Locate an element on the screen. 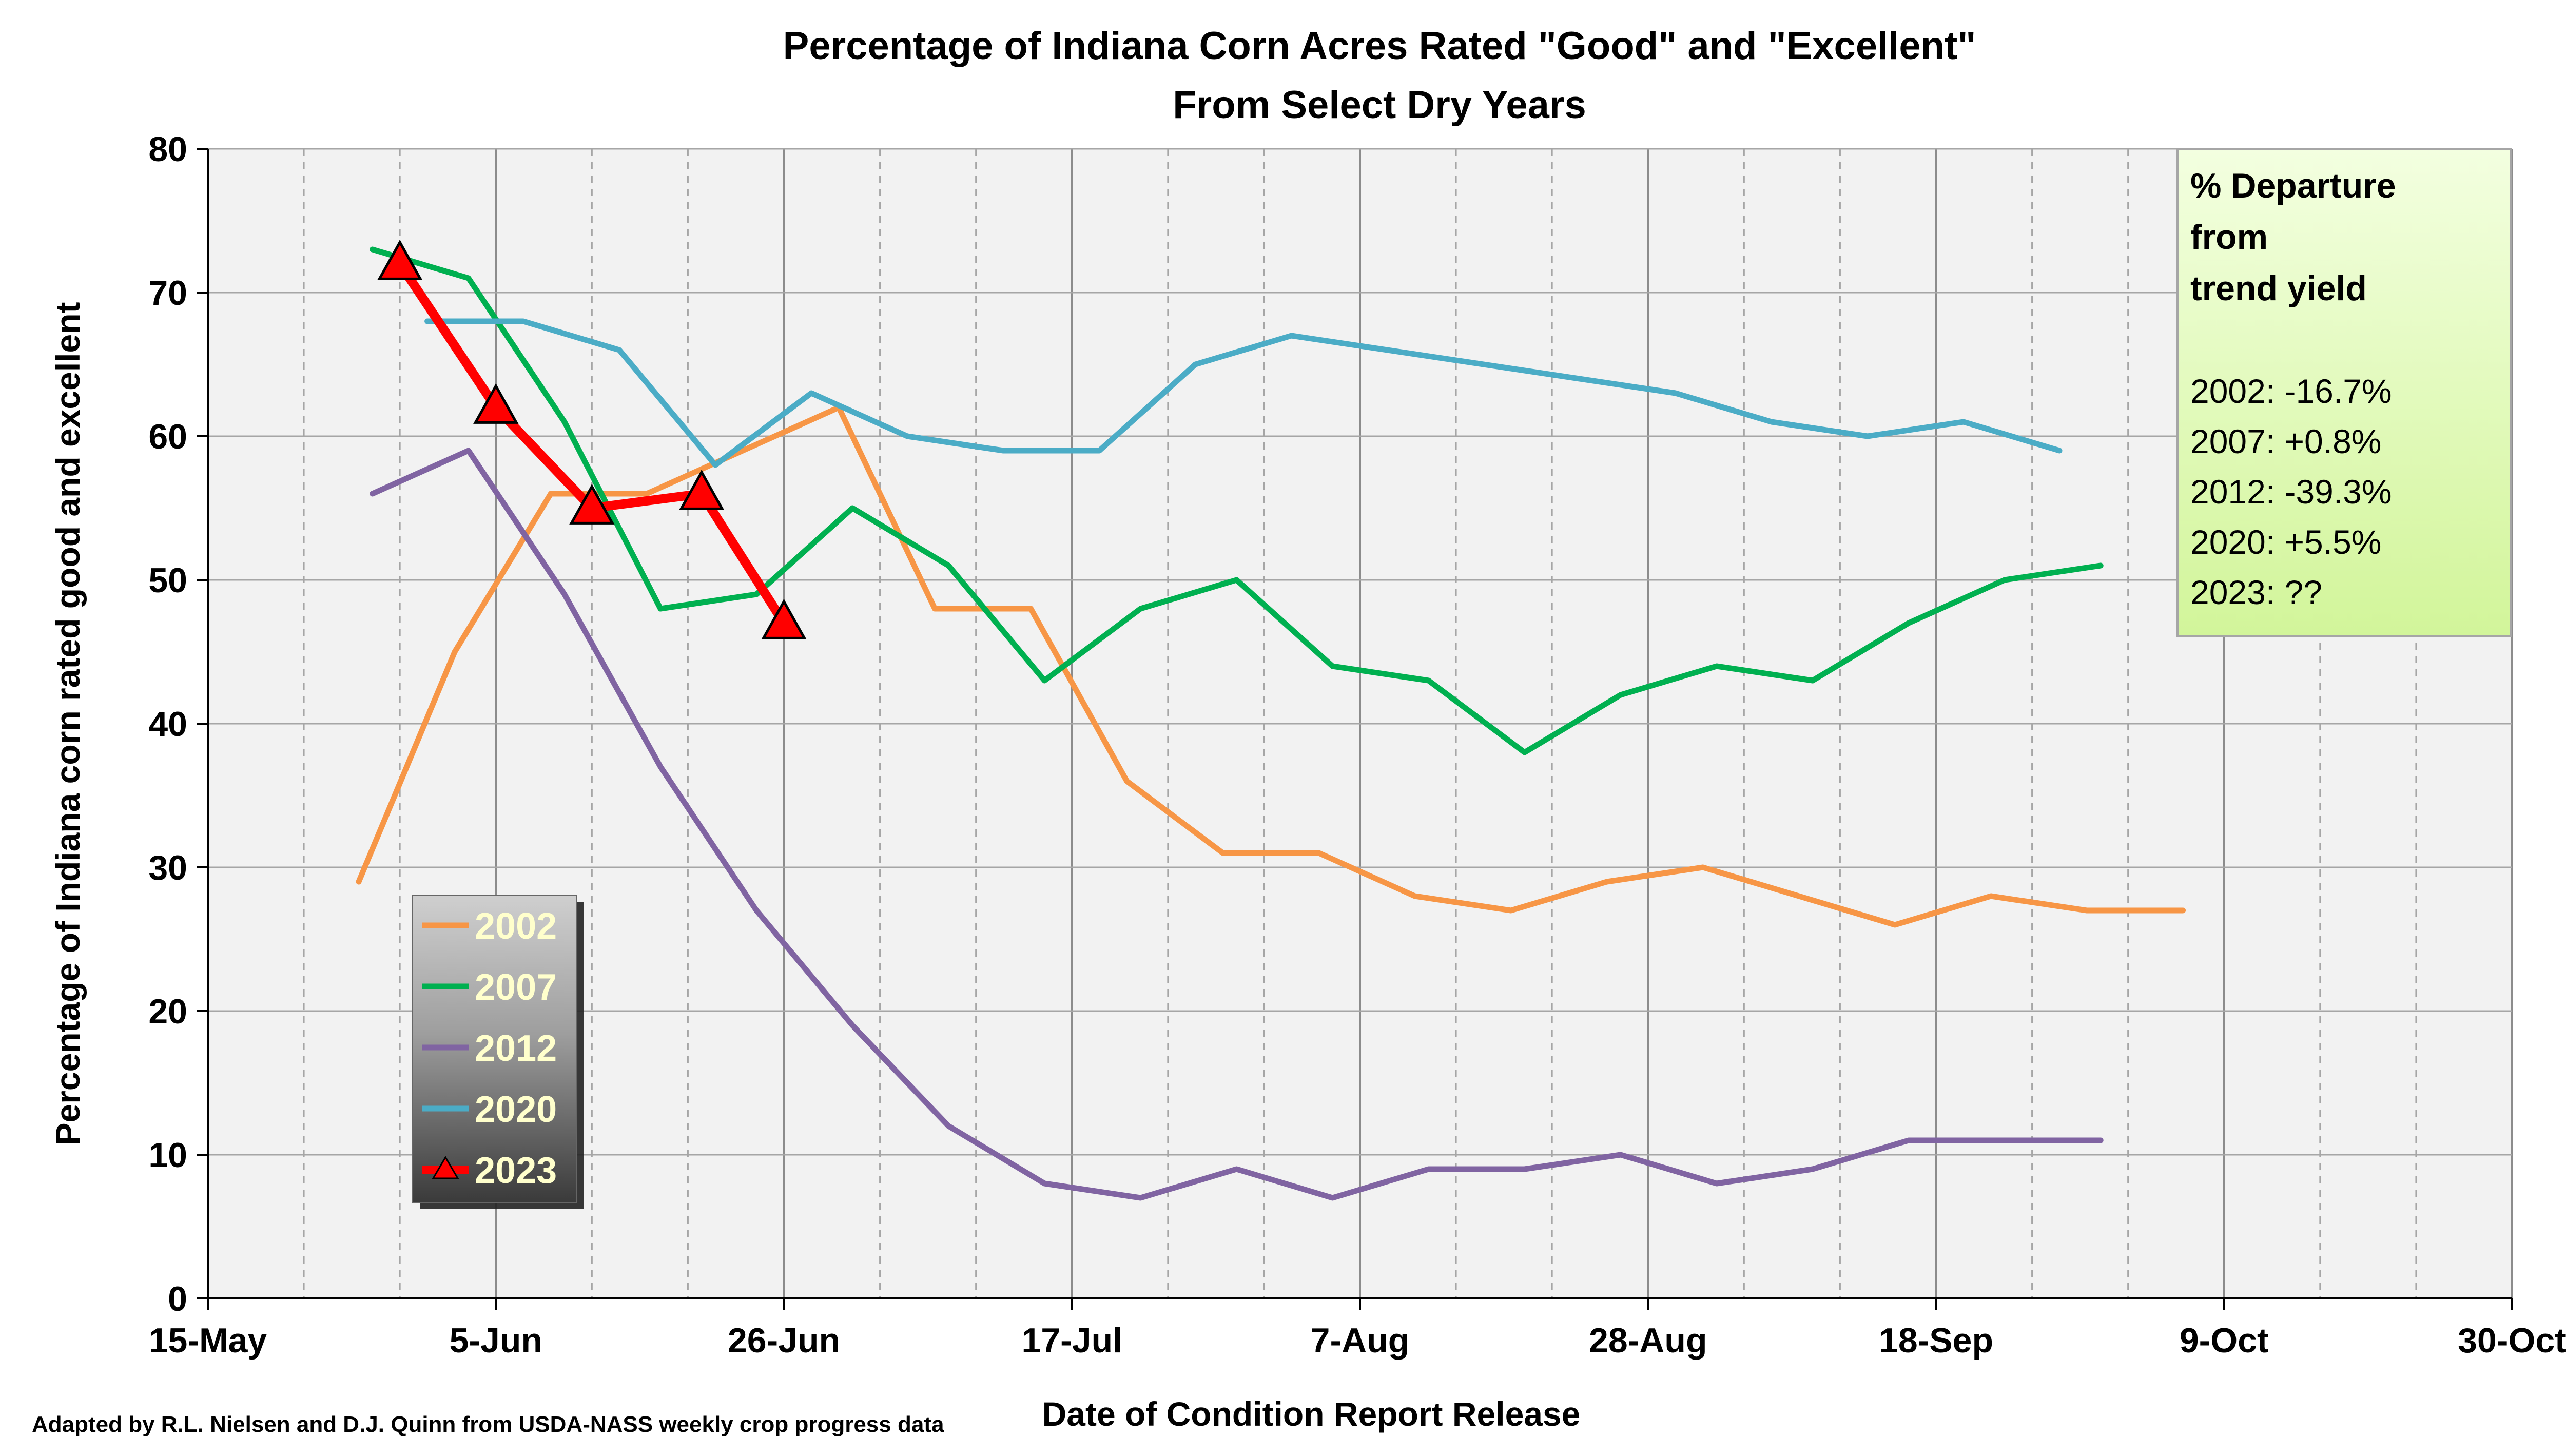 The image size is (2566, 1456). annotation-departure-line: 2020: +5.5% is located at coordinates (2285, 542).